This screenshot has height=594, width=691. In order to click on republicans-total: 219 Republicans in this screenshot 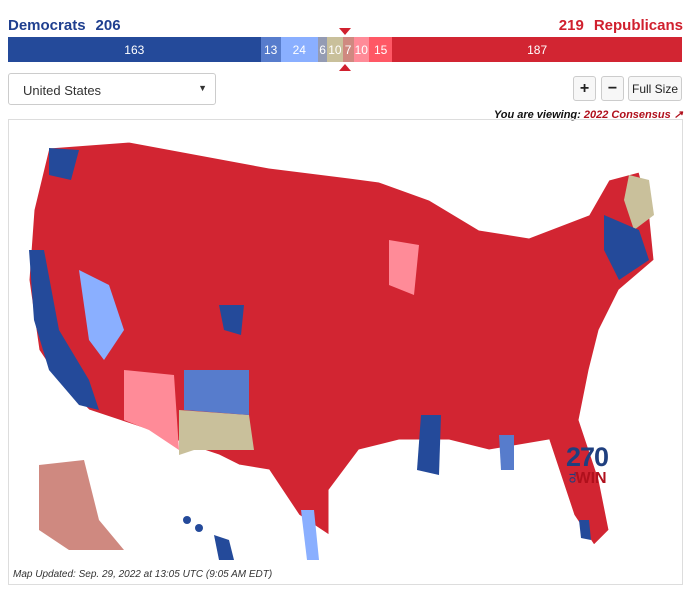, I will do `click(620, 25)`.